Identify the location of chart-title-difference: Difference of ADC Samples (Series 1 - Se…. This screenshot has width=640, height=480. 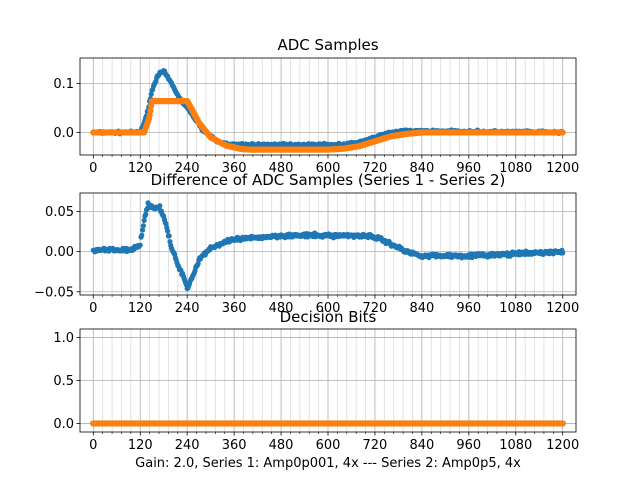
(328, 180).